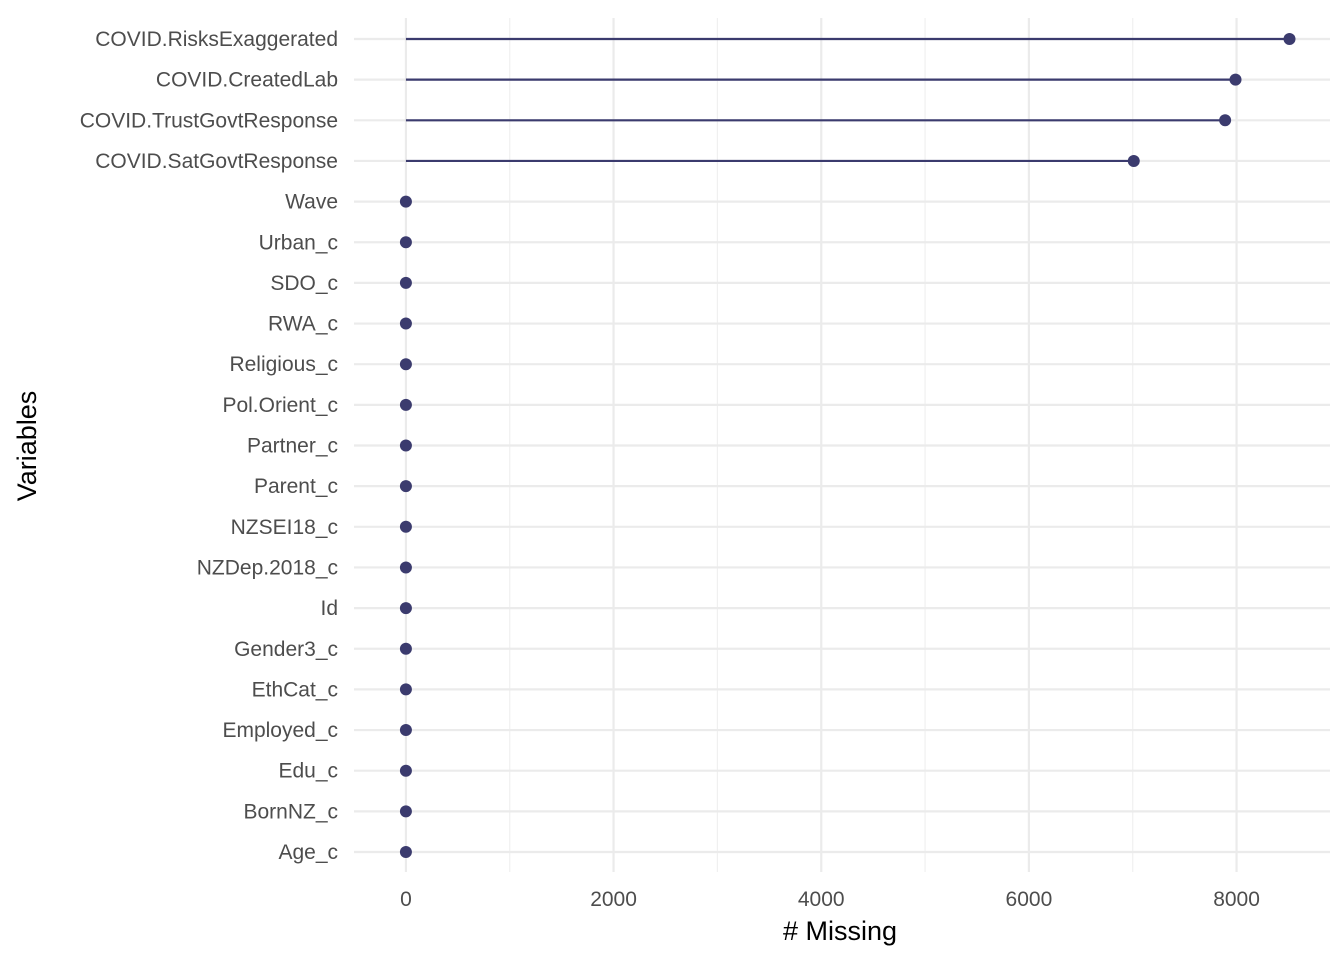 The width and height of the screenshot is (1344, 960). I want to click on x-tick-label: 0, so click(406, 899).